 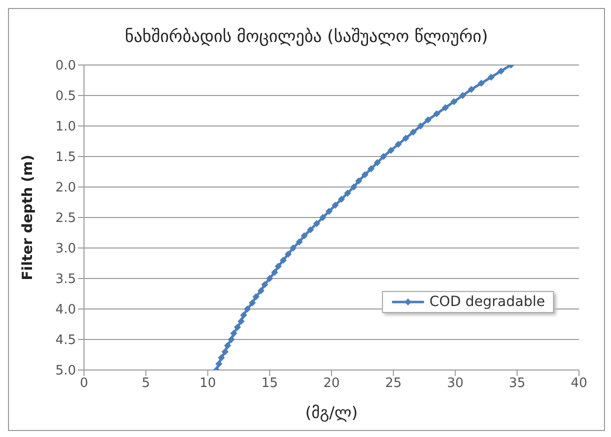 I want to click on x-tick-label: 5, so click(x=146, y=384).